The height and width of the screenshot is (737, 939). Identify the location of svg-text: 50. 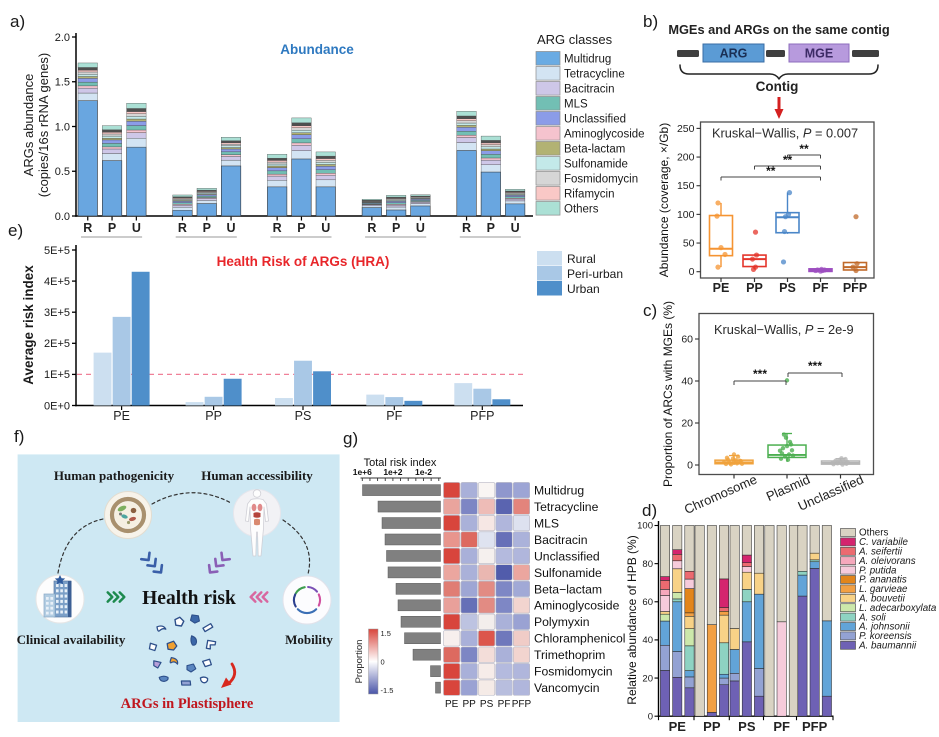
(689, 244).